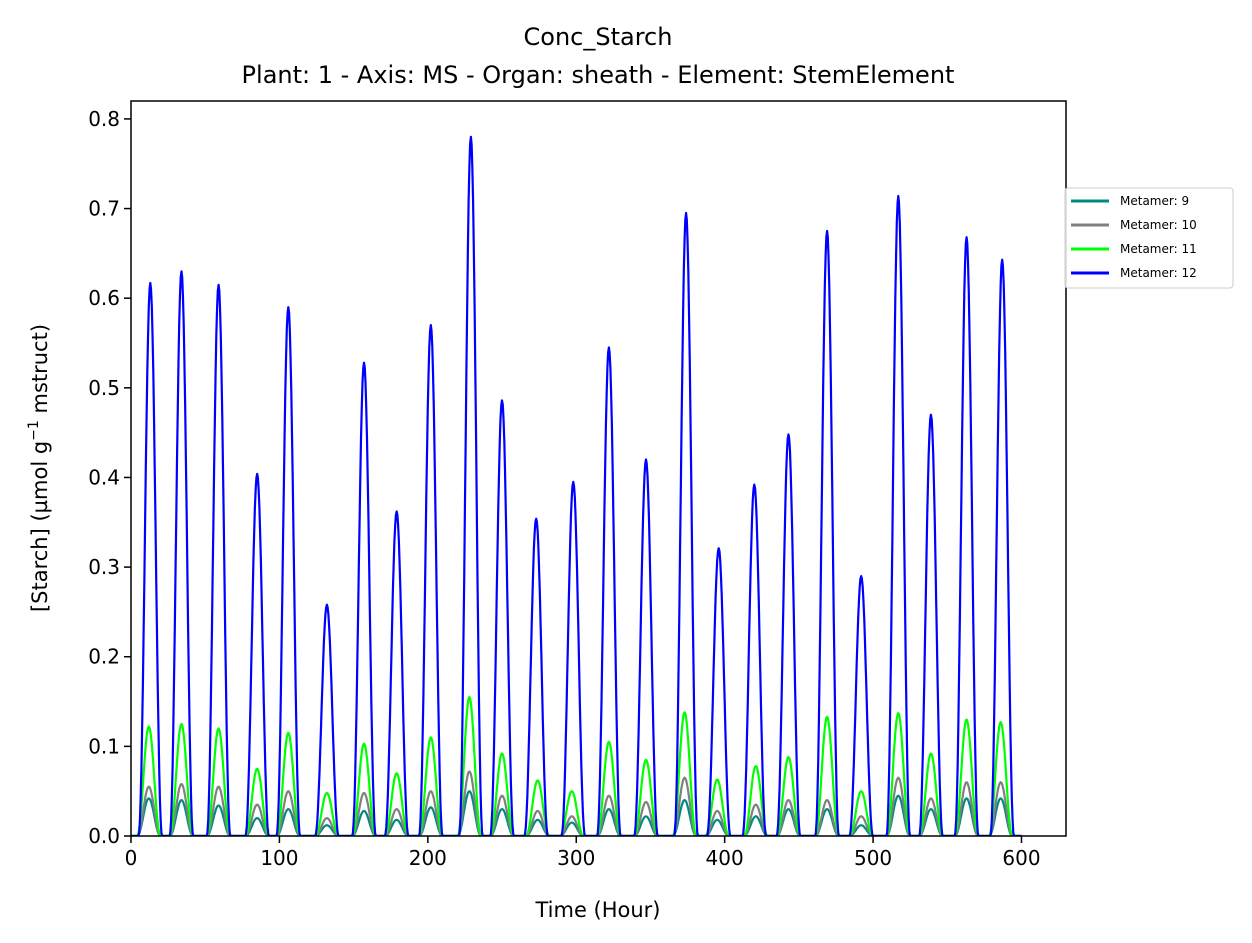  Describe the element at coordinates (104, 388) in the screenshot. I see `y-tick-label: 0.5` at that location.